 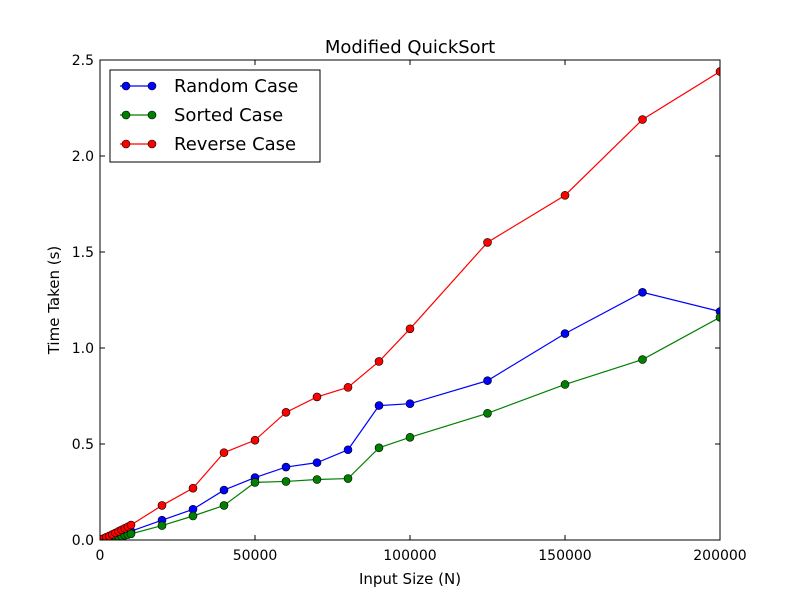 What do you see at coordinates (255, 556) in the screenshot?
I see `x-tick-label: 50000` at bounding box center [255, 556].